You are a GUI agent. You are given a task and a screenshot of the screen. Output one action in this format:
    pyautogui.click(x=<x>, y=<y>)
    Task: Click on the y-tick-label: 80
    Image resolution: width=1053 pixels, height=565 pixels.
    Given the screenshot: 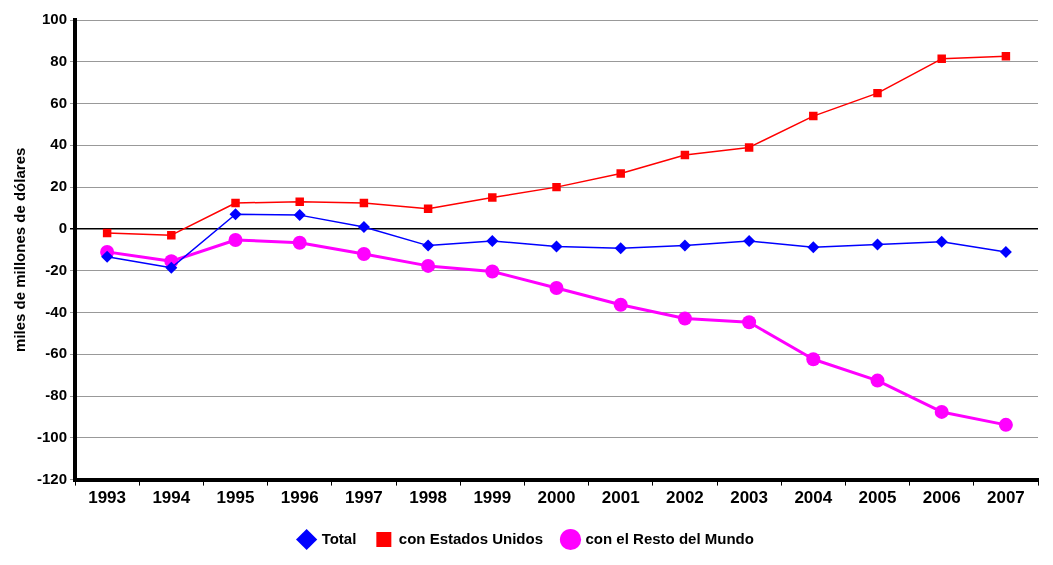 What is the action you would take?
    pyautogui.click(x=59, y=60)
    